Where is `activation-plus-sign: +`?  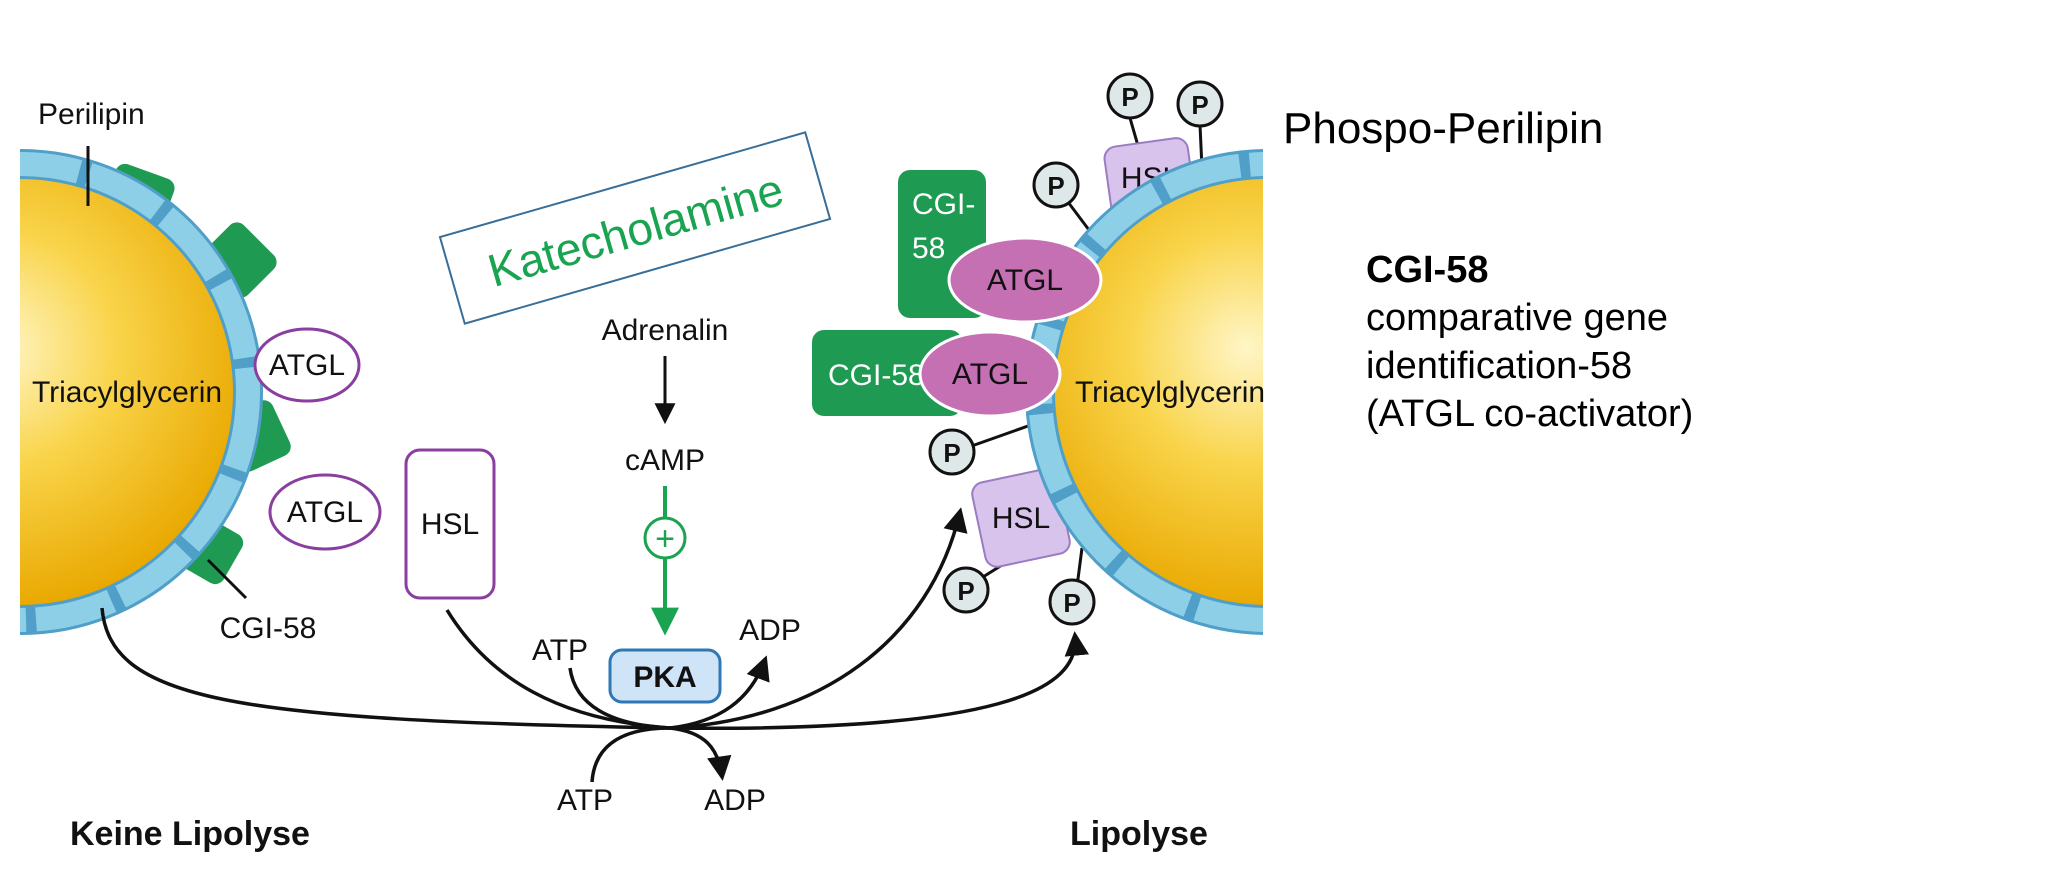
activation-plus-sign: + is located at coordinates (665, 539).